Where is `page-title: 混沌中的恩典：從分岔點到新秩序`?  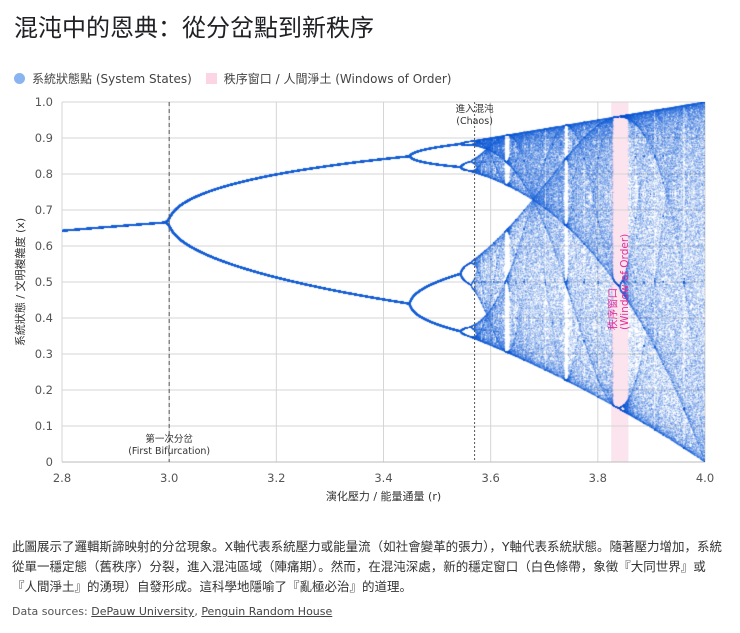
page-title: 混沌中的恩典：從分岔點到新秩序 is located at coordinates (194, 28).